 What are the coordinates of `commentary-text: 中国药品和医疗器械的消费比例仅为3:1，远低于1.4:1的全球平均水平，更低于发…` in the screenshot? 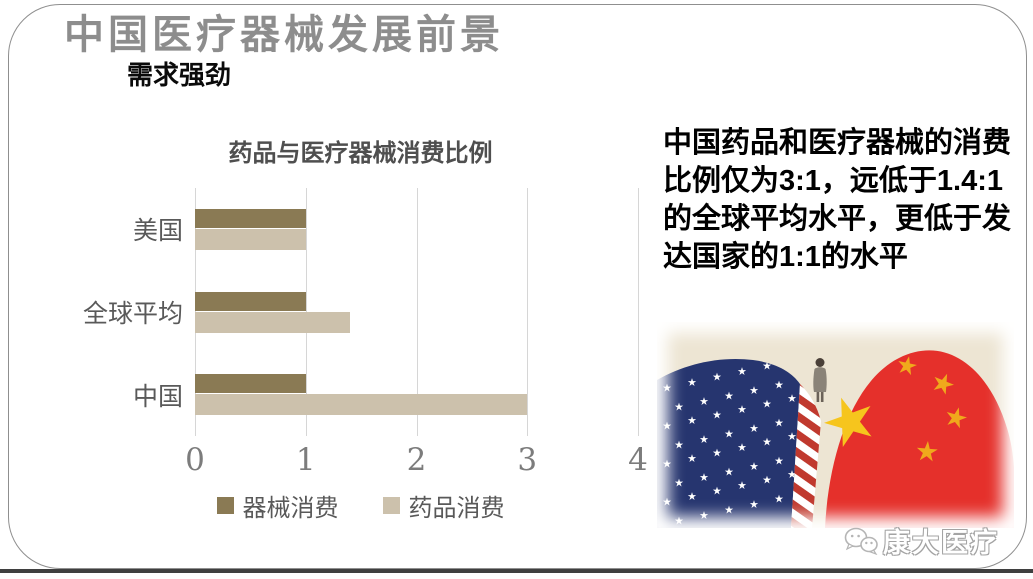 It's located at (837, 200).